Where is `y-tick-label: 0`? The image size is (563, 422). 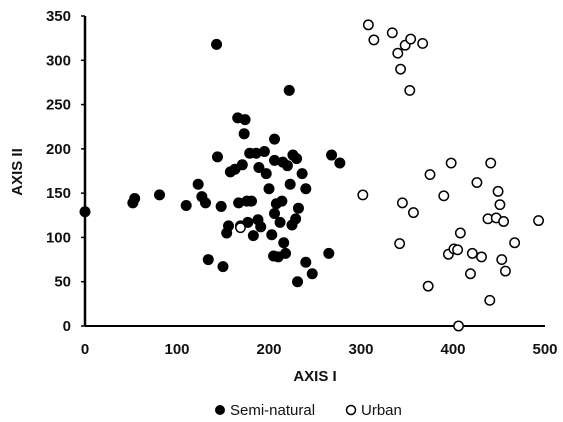 y-tick-label: 0 is located at coordinates (67, 326).